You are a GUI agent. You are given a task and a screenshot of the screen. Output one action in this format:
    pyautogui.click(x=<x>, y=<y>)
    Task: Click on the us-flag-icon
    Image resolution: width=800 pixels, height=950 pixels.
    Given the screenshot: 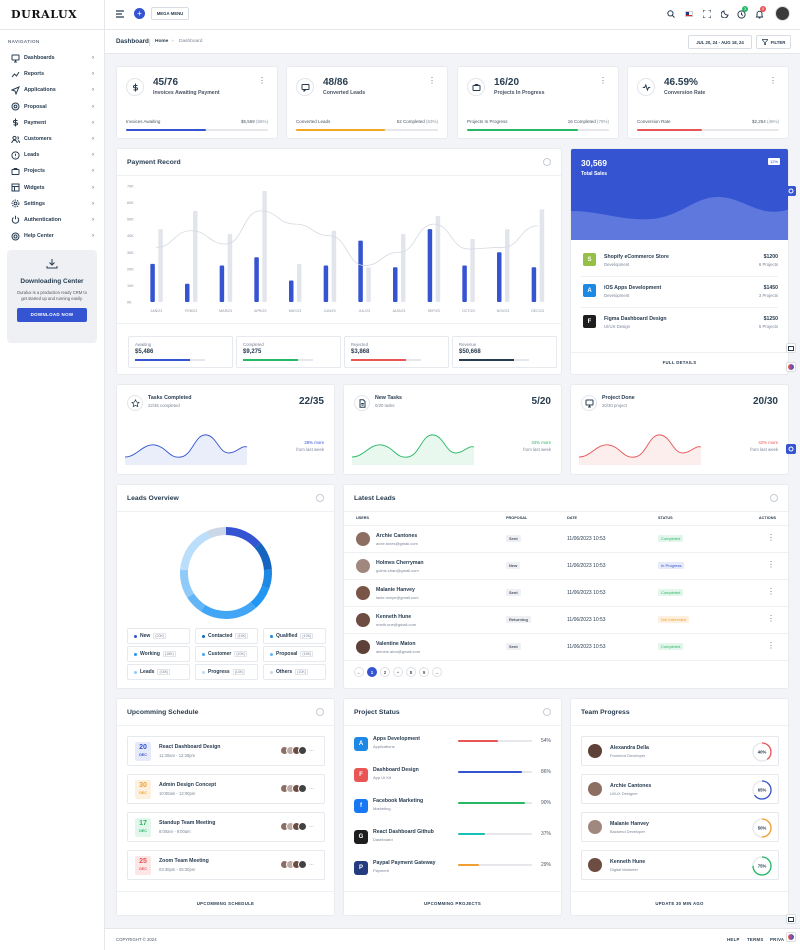 What is the action you would take?
    pyautogui.click(x=689, y=14)
    